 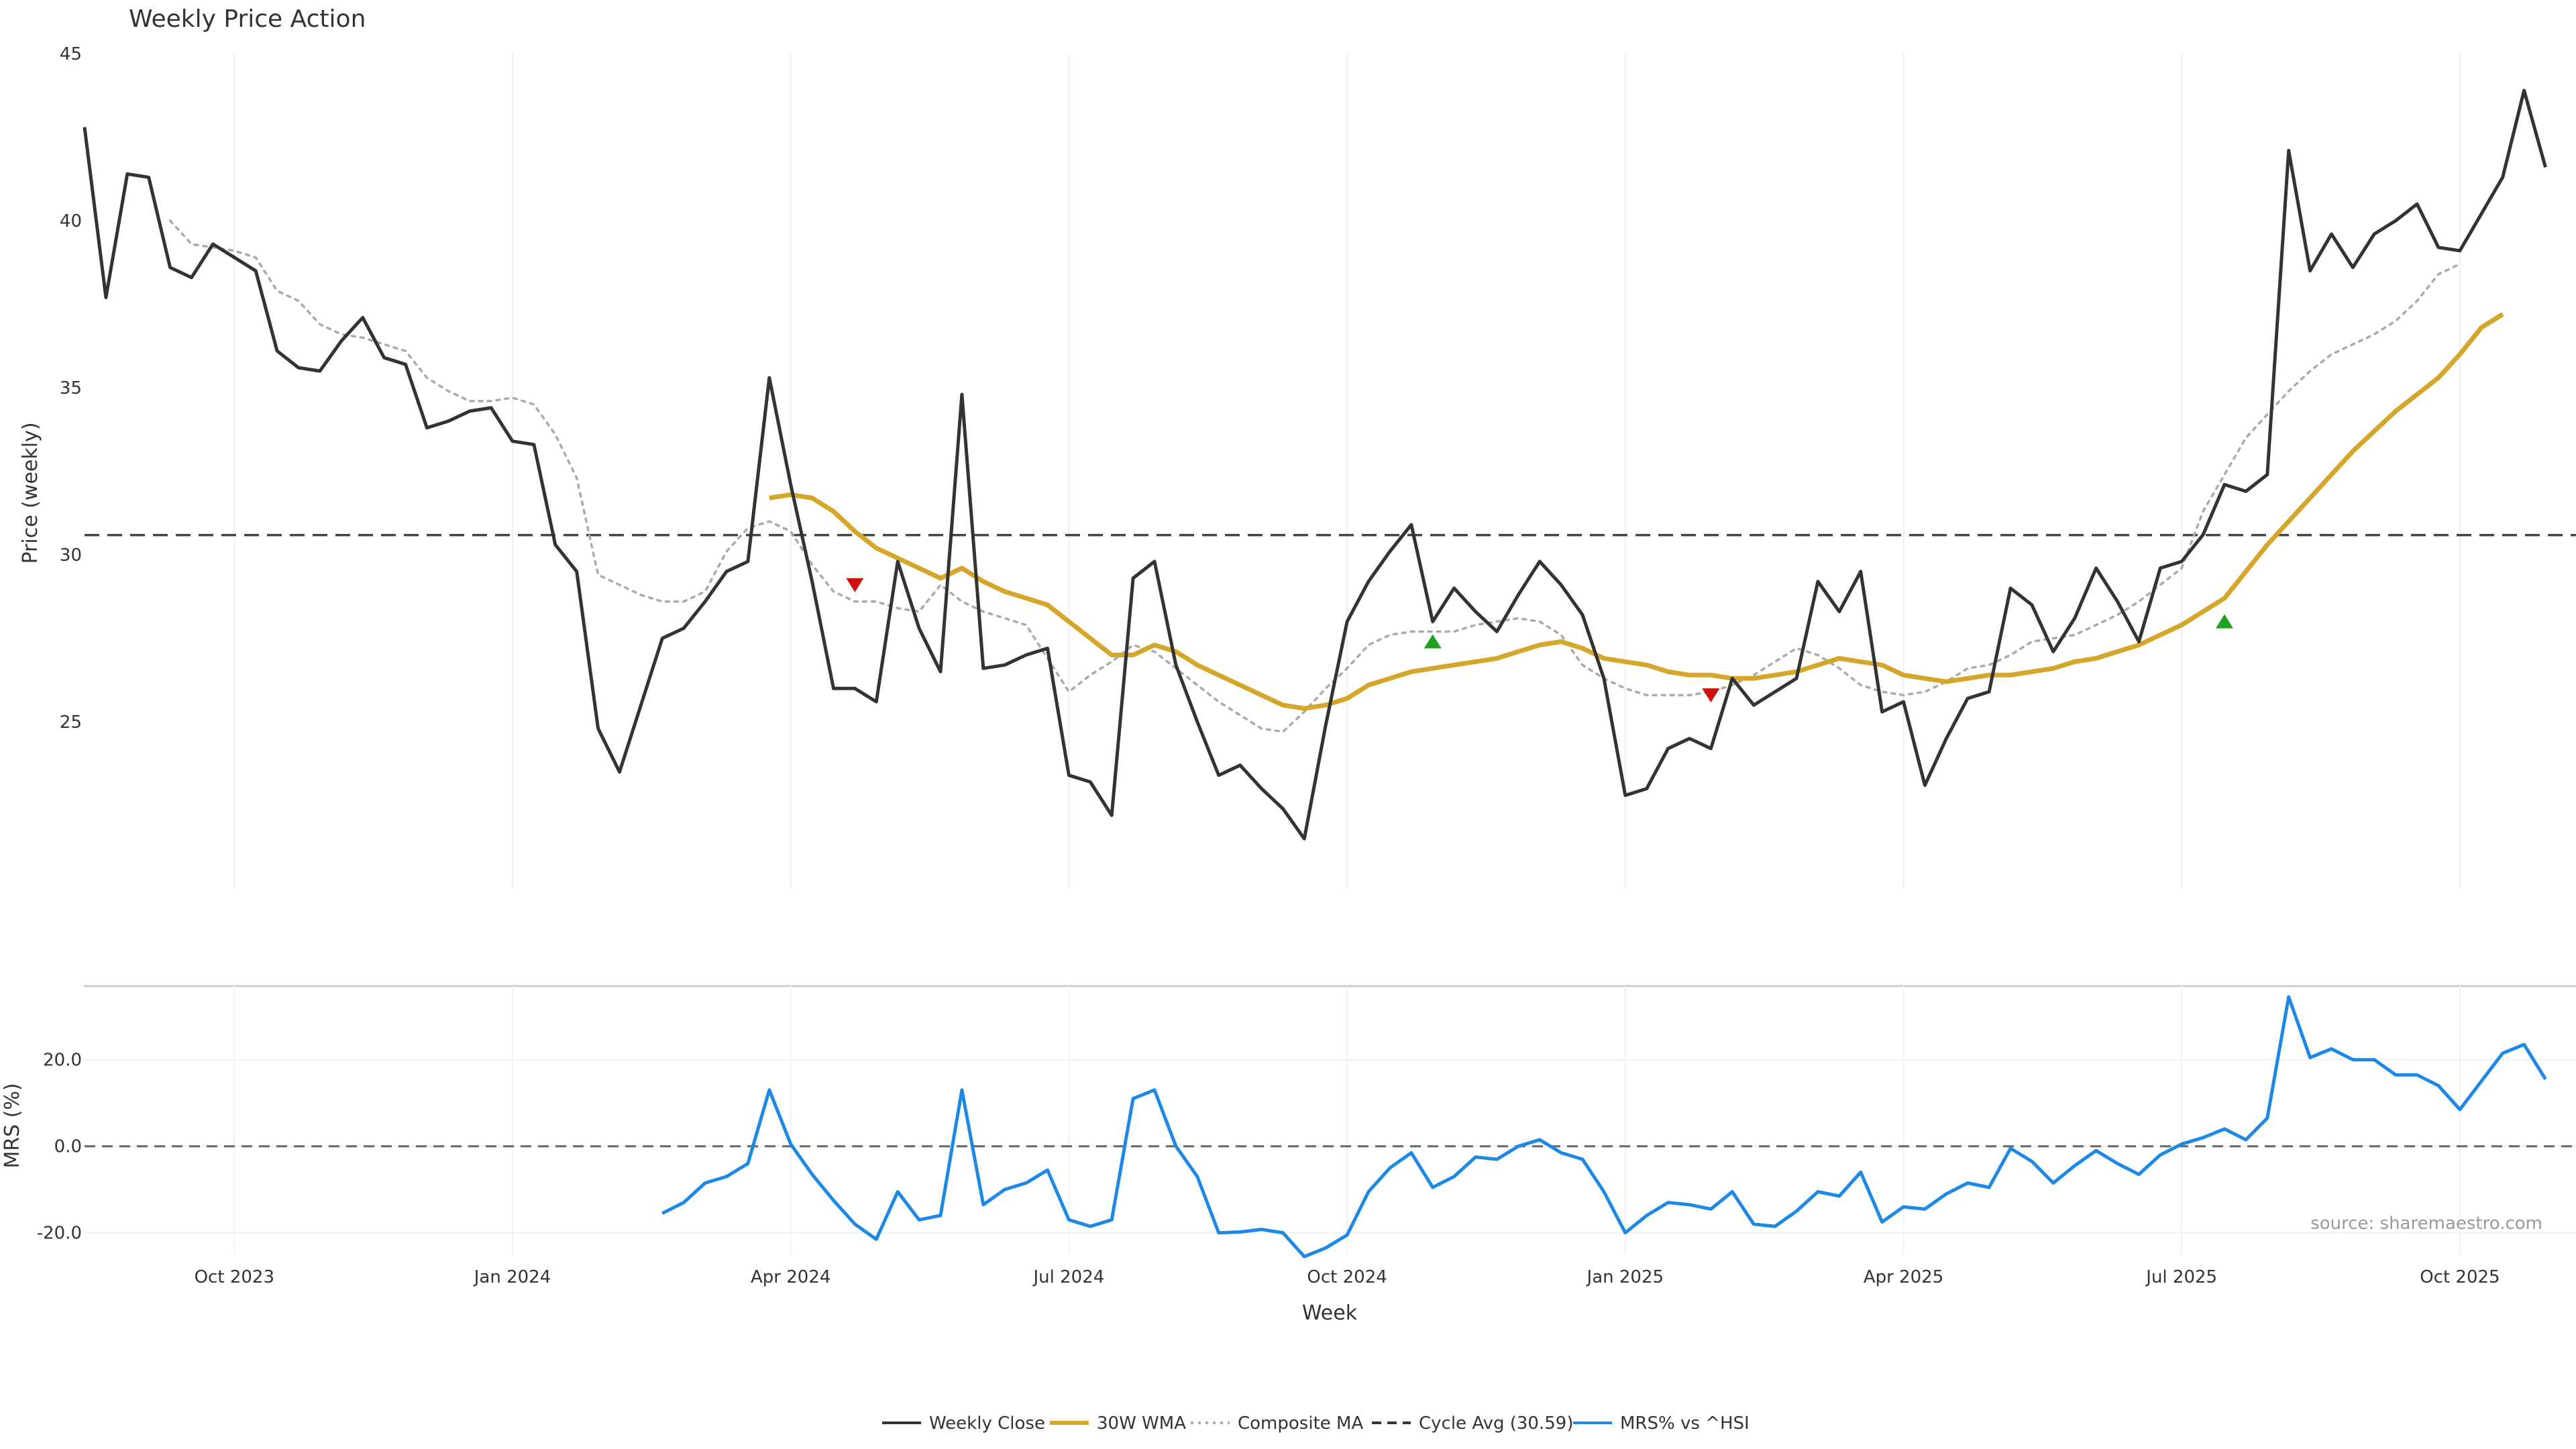 What do you see at coordinates (987, 1423) in the screenshot?
I see `legend-label-0: Weekly Close` at bounding box center [987, 1423].